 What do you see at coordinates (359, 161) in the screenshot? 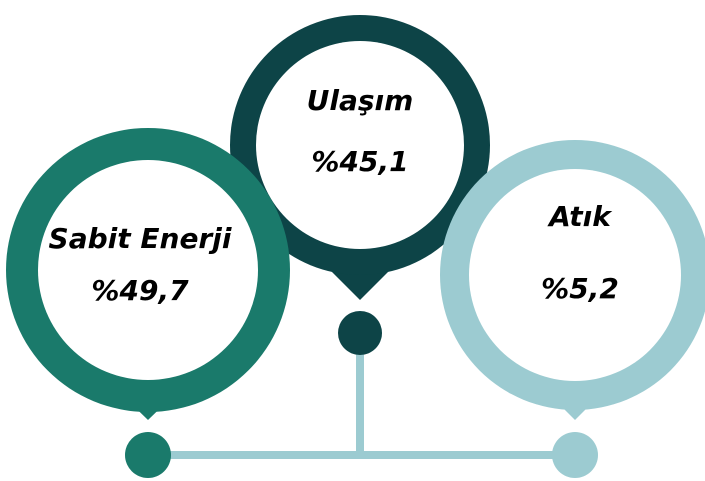
I see `node-value: %45,1` at bounding box center [359, 161].